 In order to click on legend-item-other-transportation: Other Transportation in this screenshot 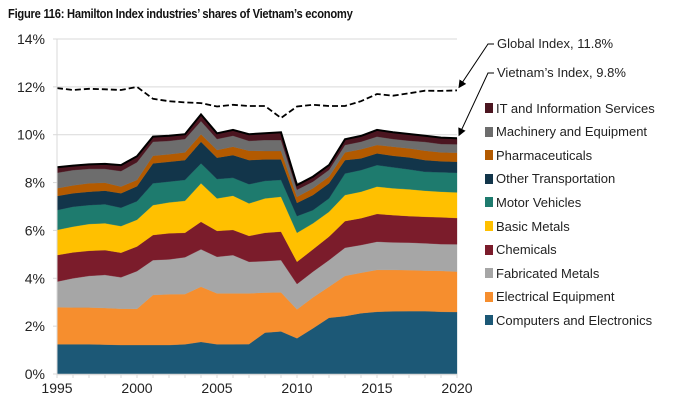, I will do `click(550, 179)`.